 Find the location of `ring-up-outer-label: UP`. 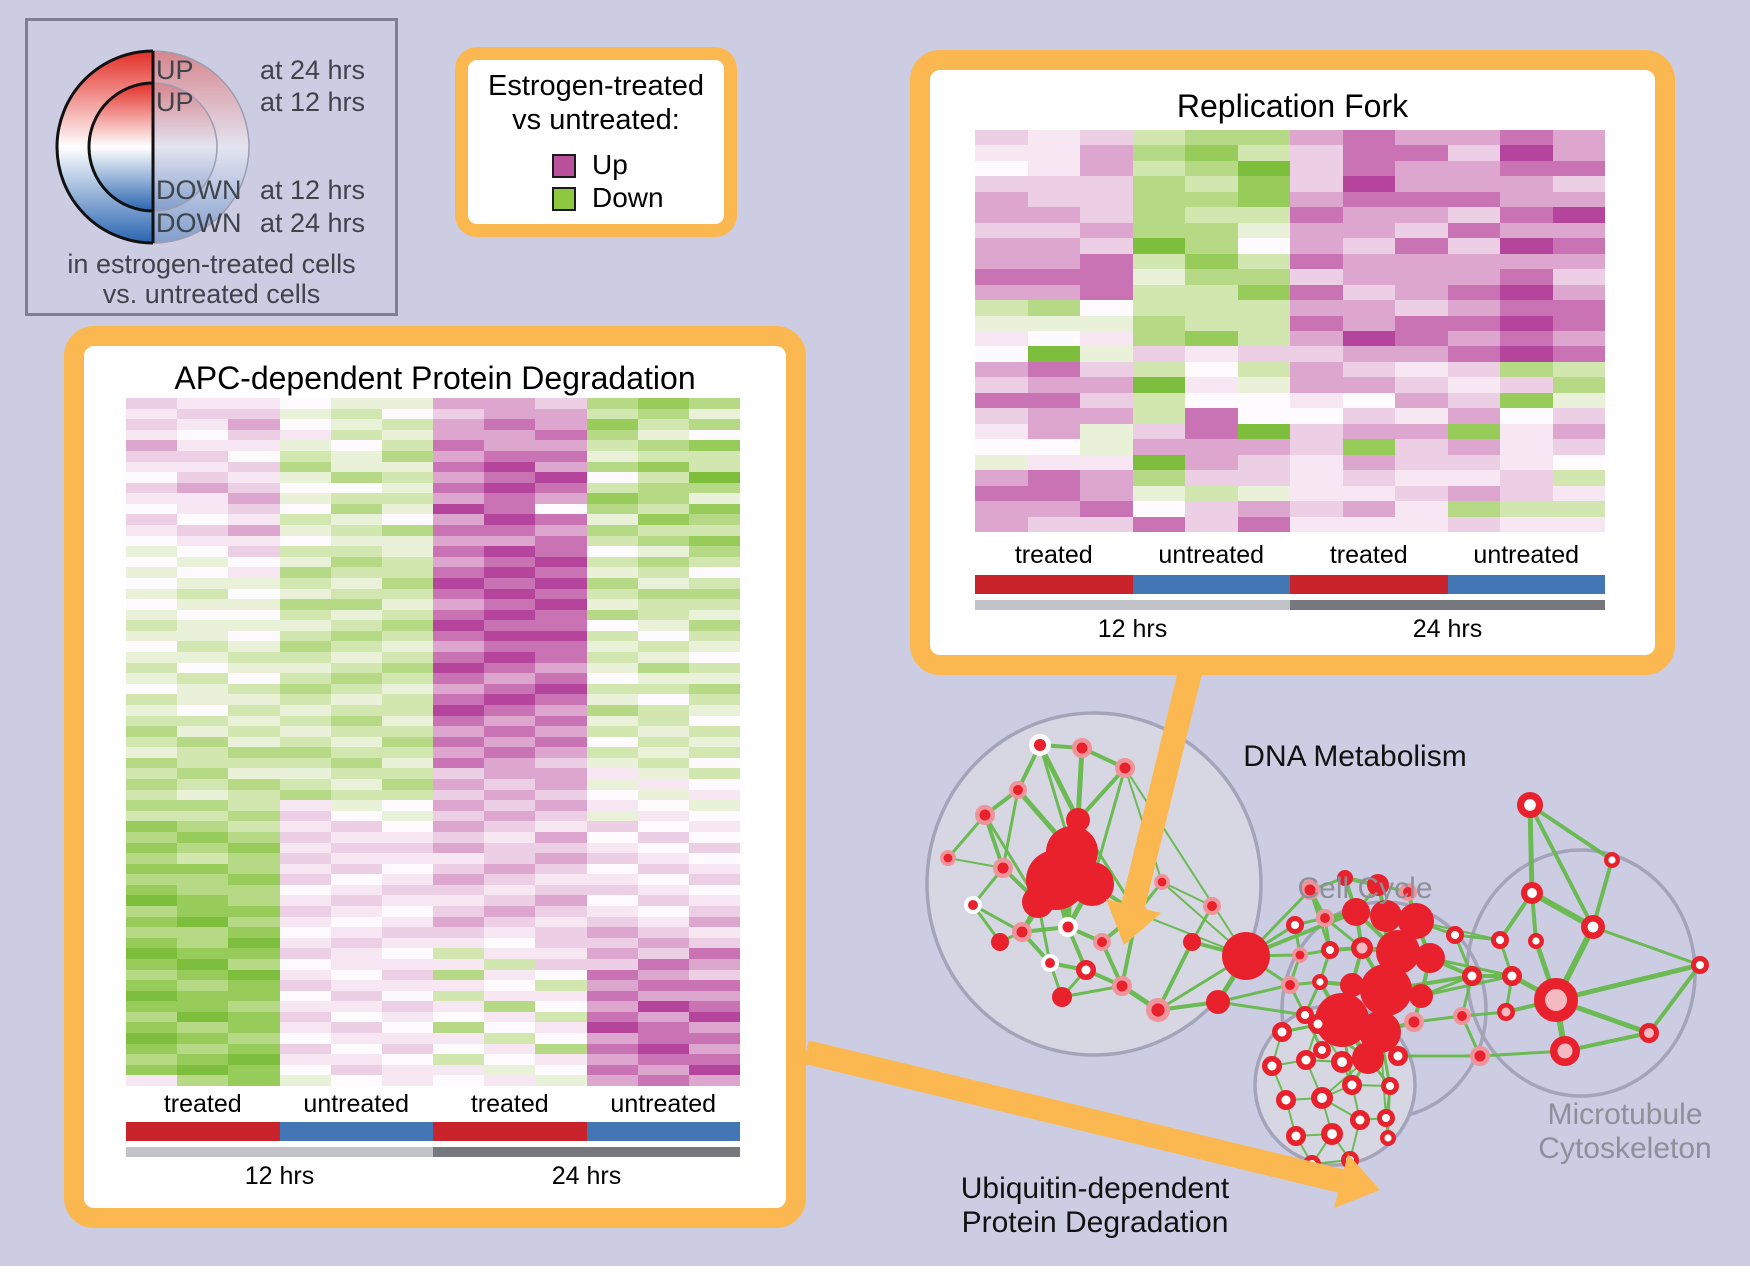

ring-up-outer-label: UP is located at coordinates (175, 70).